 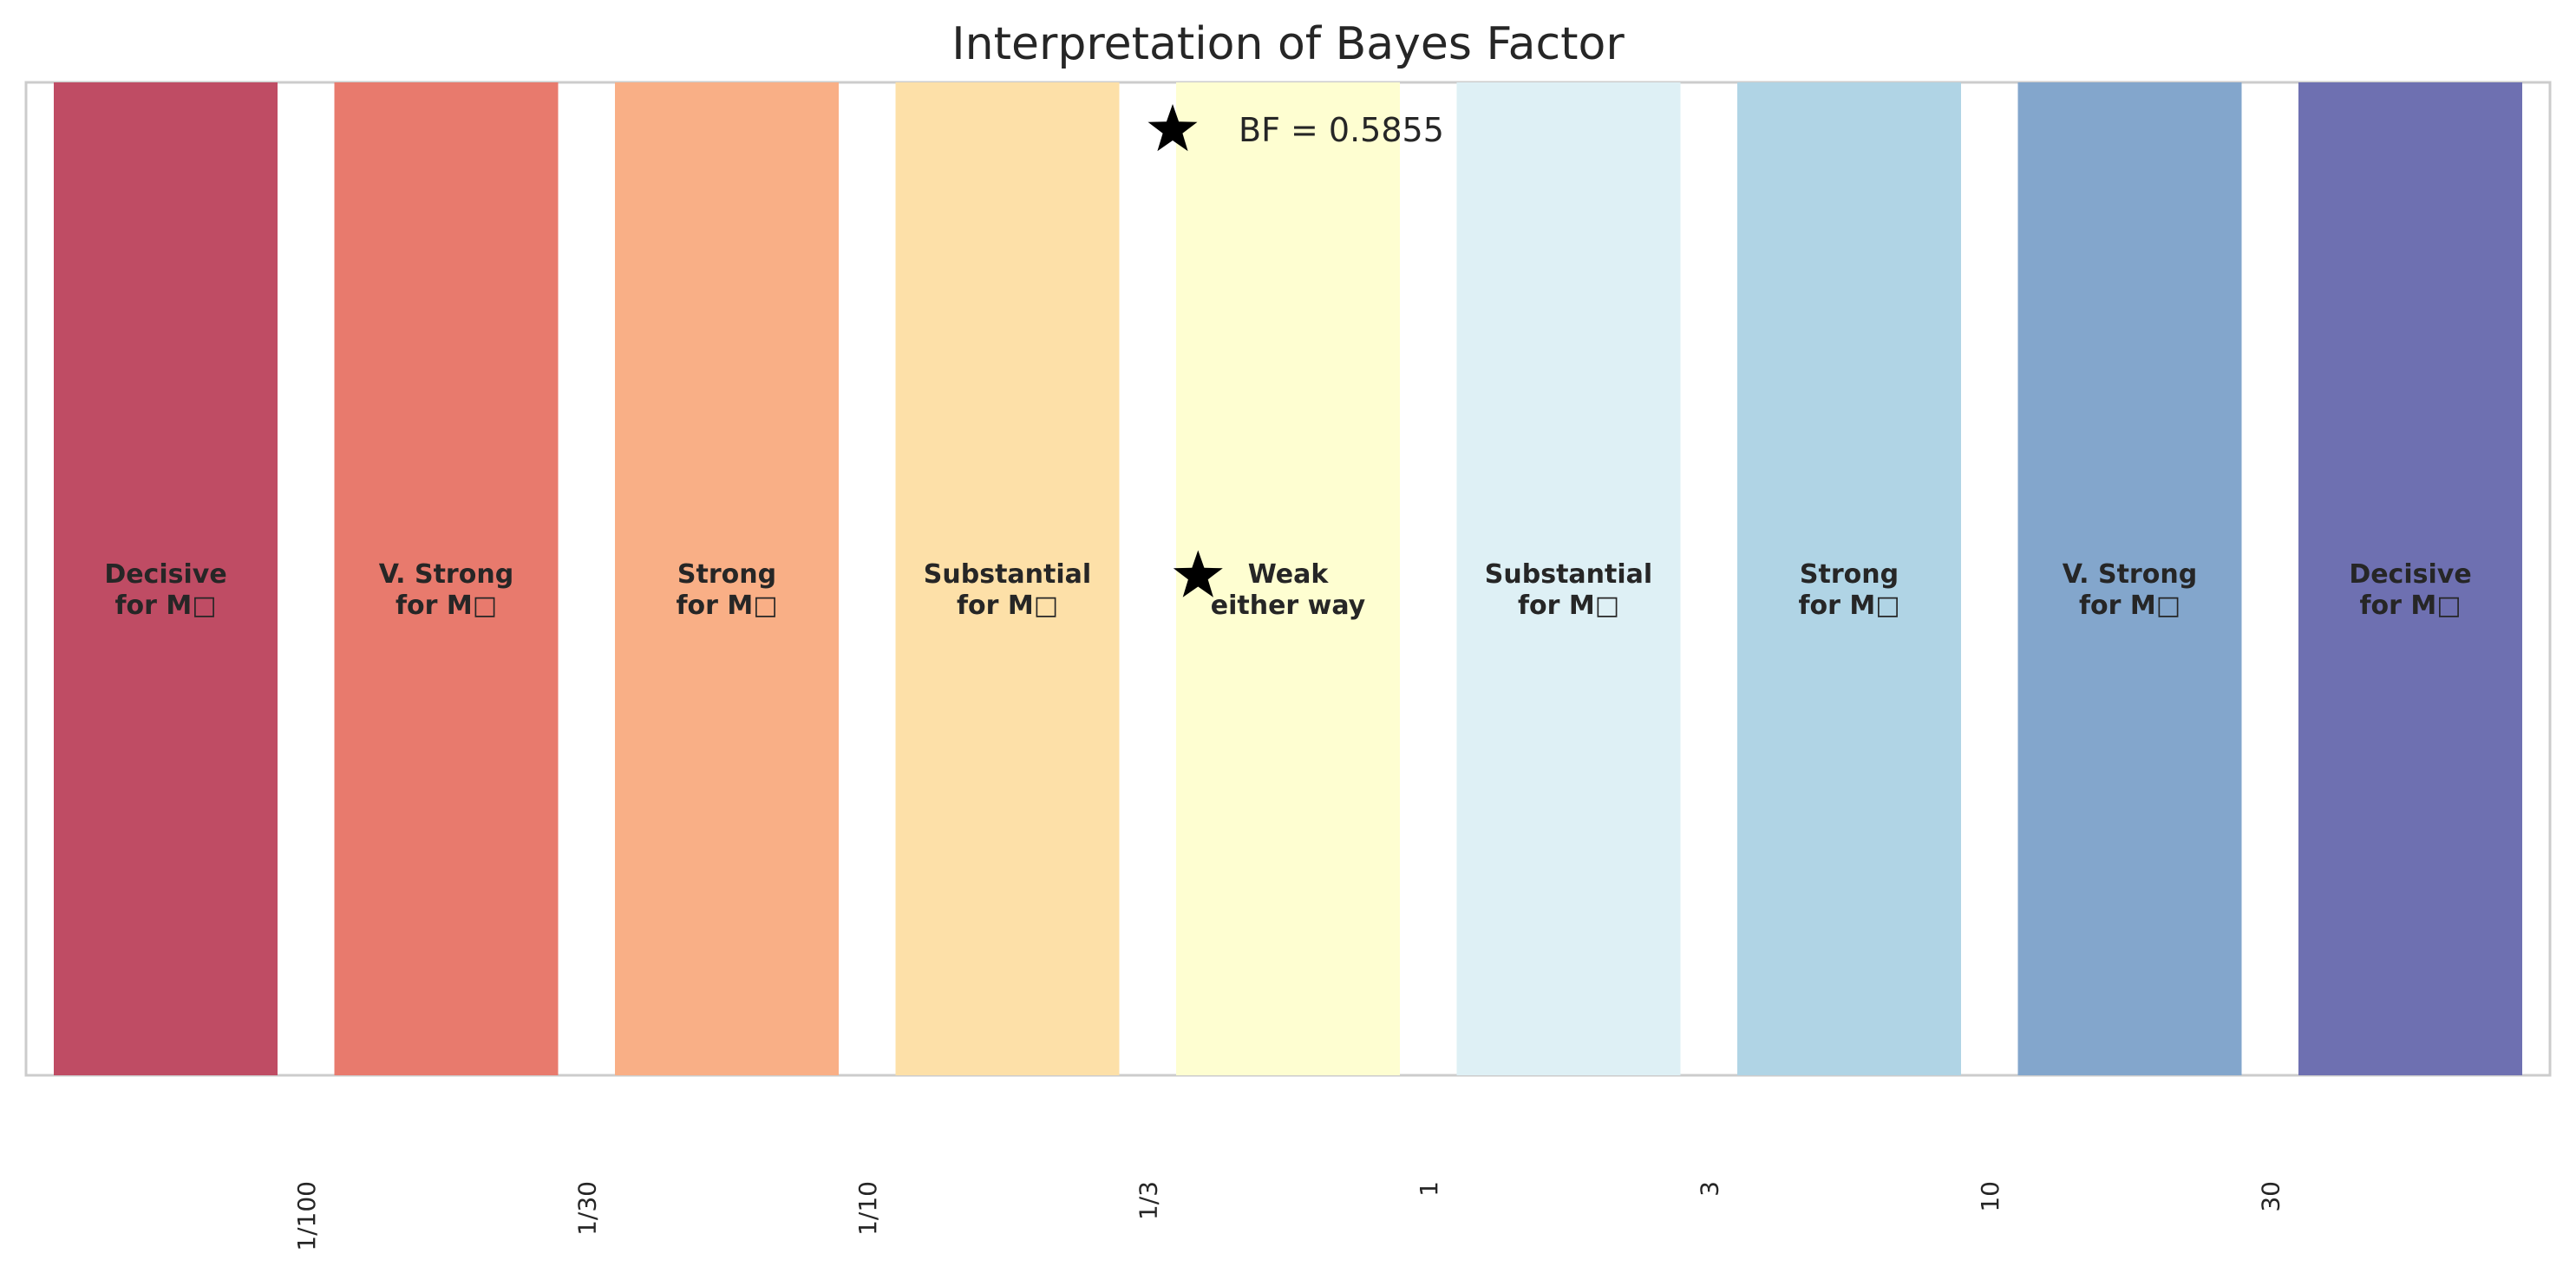 I want to click on chart-title: Interpretation of Bayes Factor, so click(x=1288, y=44).